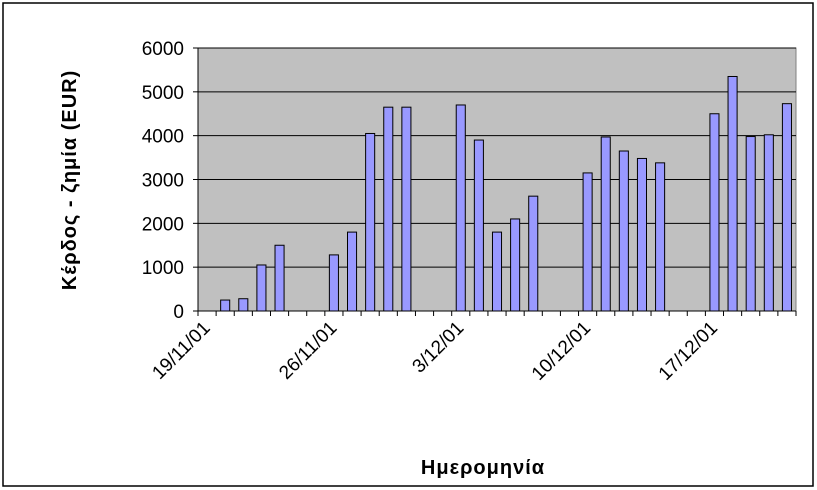 The width and height of the screenshot is (817, 490). I want to click on y-tick-label: 6000, so click(163, 49).